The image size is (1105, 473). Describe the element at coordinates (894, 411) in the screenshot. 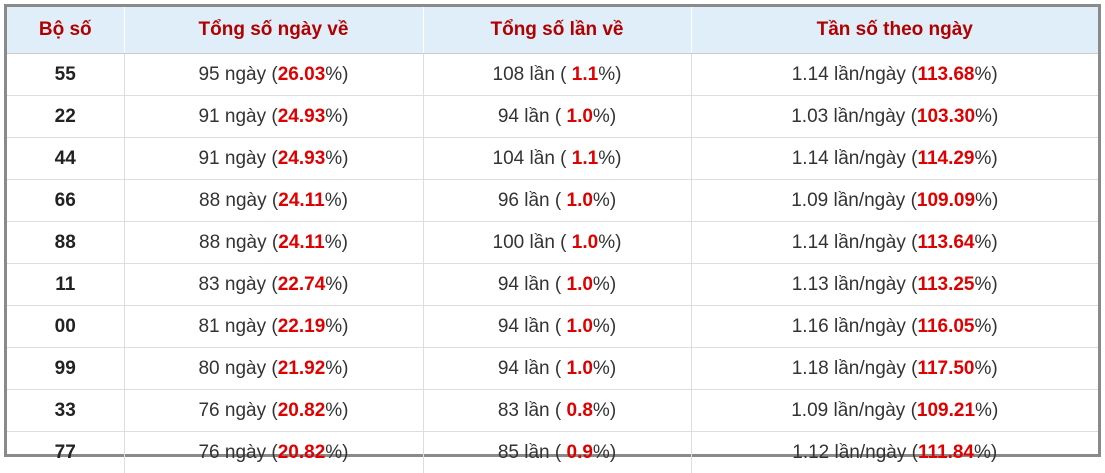

I see `cell: 1.09 lần/ngày (109.21%)` at that location.